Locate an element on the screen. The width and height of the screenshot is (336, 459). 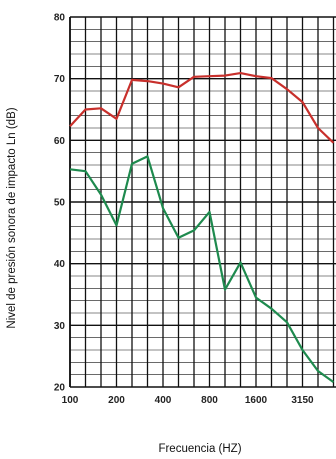
x-tick-label: 200 is located at coordinates (116, 400).